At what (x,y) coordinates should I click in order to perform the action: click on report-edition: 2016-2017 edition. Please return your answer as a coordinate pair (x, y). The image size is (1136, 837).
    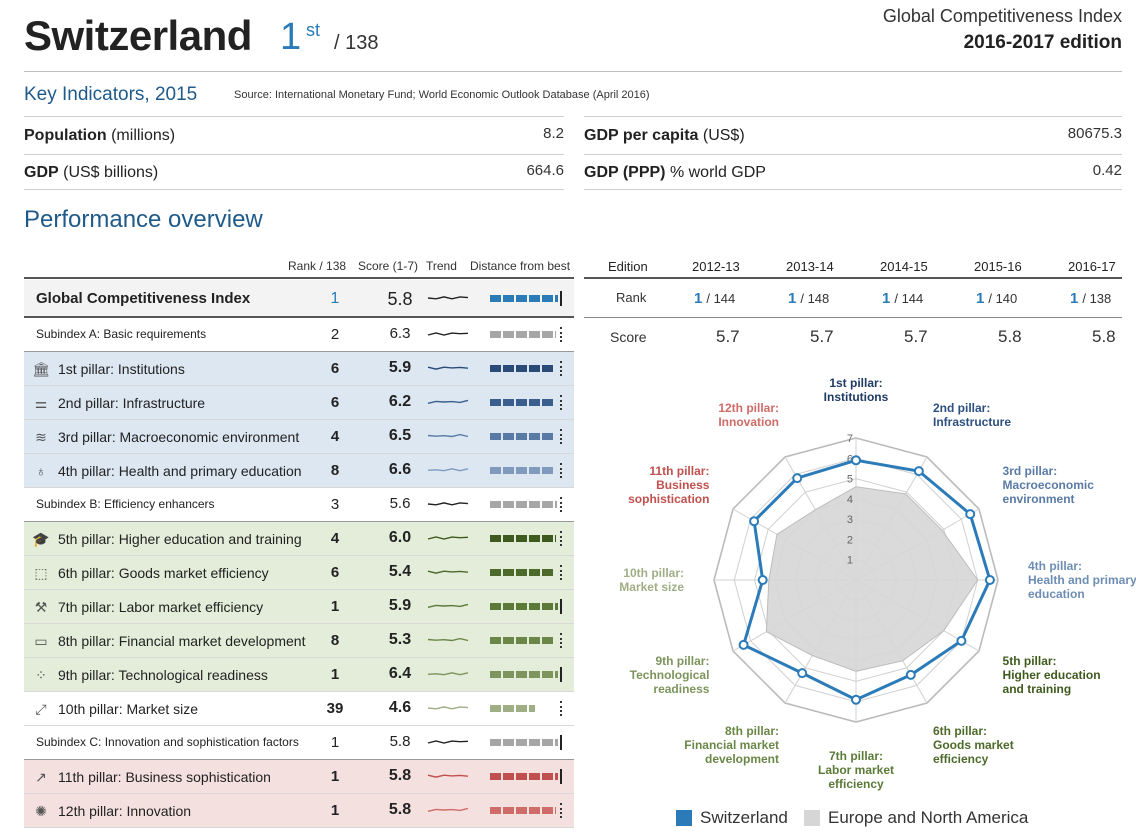
    Looking at the image, I should click on (1042, 42).